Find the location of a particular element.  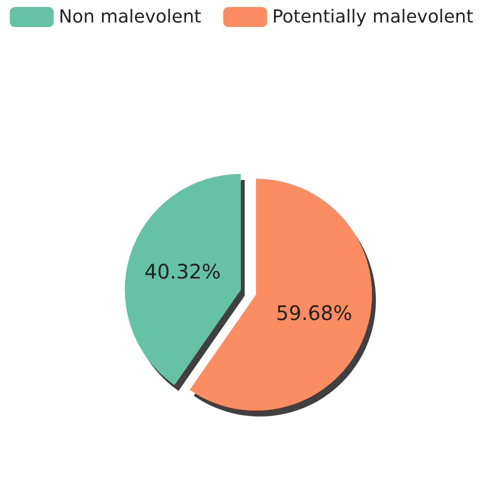

data-label: 59.68% is located at coordinates (314, 312).